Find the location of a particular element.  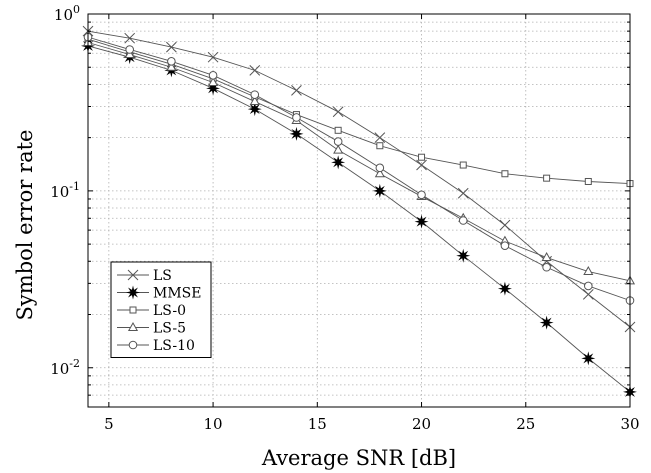

y-tick-label: 10⁻² is located at coordinates (65, 367).